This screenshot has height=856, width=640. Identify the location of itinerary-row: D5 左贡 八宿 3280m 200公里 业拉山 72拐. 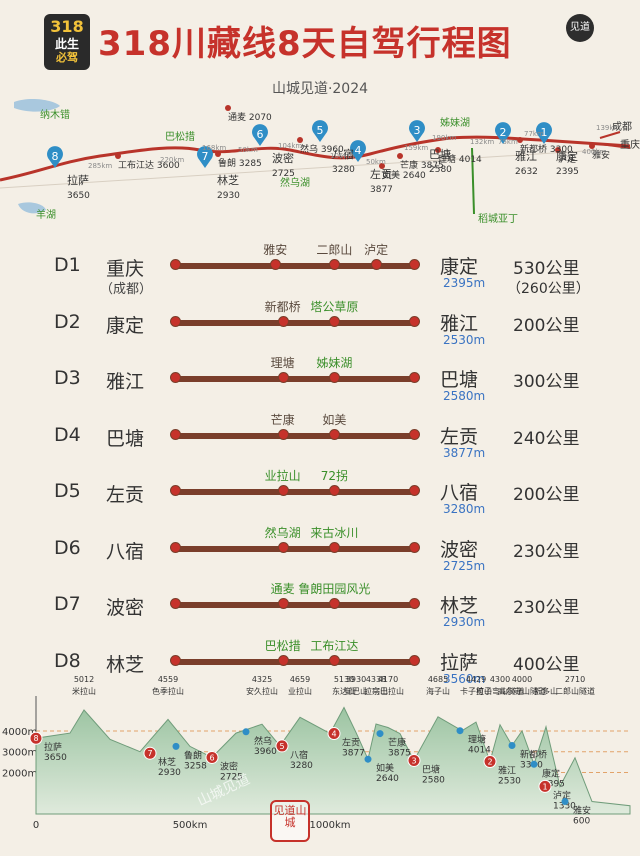
(320, 492).